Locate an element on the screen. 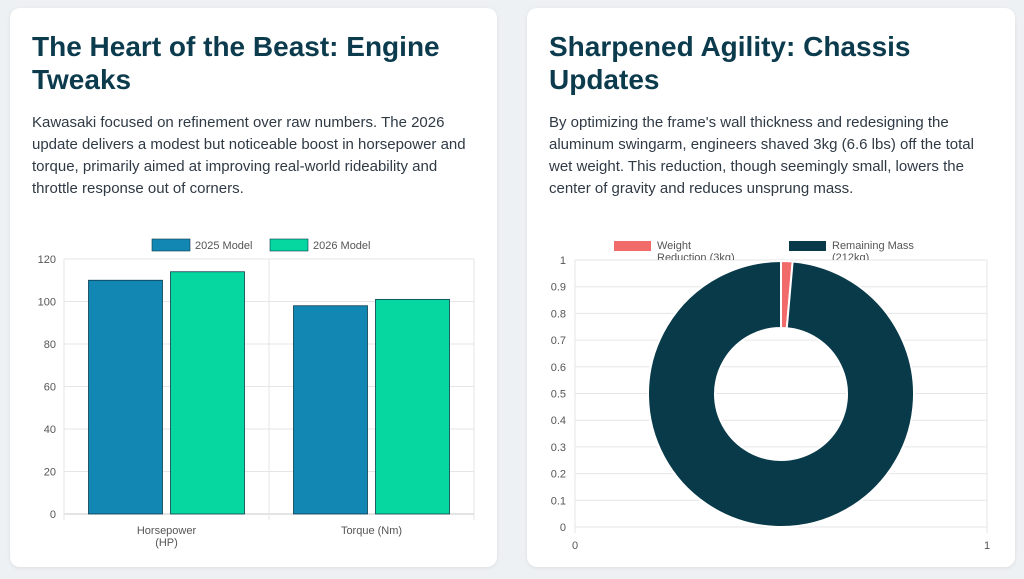 The height and width of the screenshot is (579, 1024). y-tick-label: 80 is located at coordinates (50, 345).